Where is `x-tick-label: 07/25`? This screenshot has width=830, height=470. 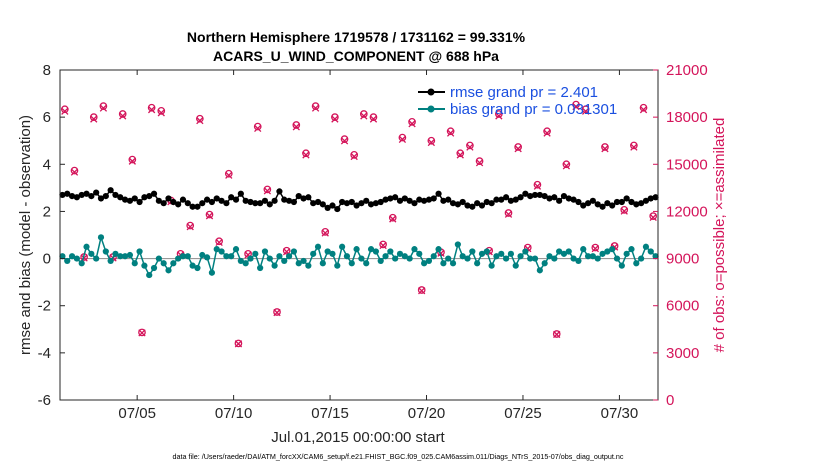 x-tick-label: 07/25 is located at coordinates (523, 413).